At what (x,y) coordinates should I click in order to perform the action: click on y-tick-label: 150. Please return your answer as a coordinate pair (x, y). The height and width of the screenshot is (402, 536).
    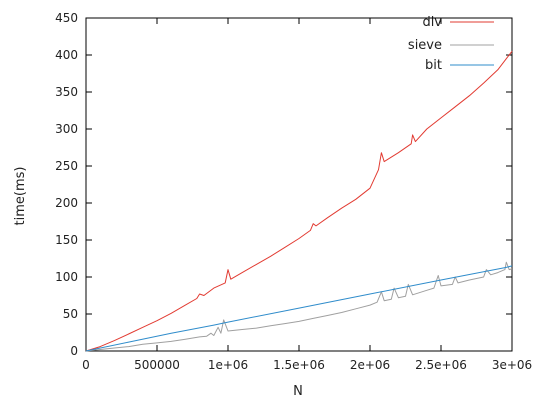
    Looking at the image, I should click on (66, 240).